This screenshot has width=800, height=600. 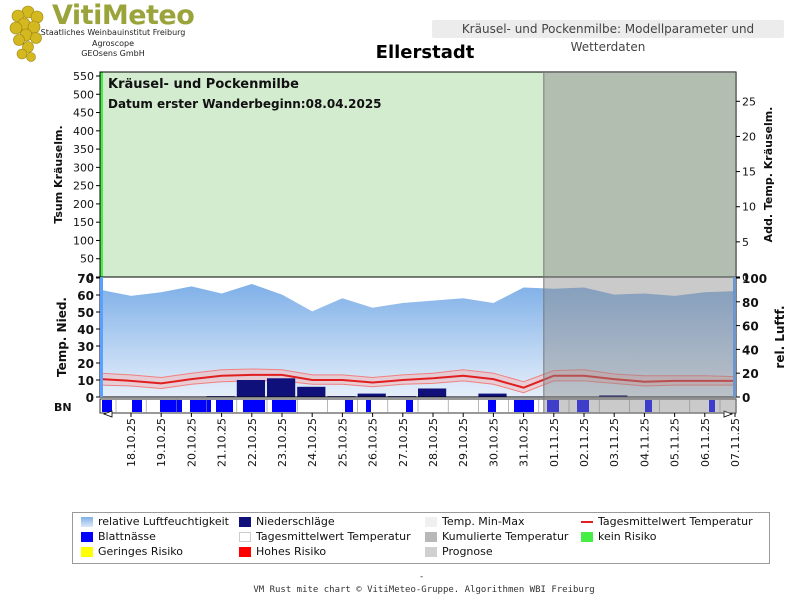 What do you see at coordinates (749, 101) in the screenshot?
I see `upper-right-tick-label: 25` at bounding box center [749, 101].